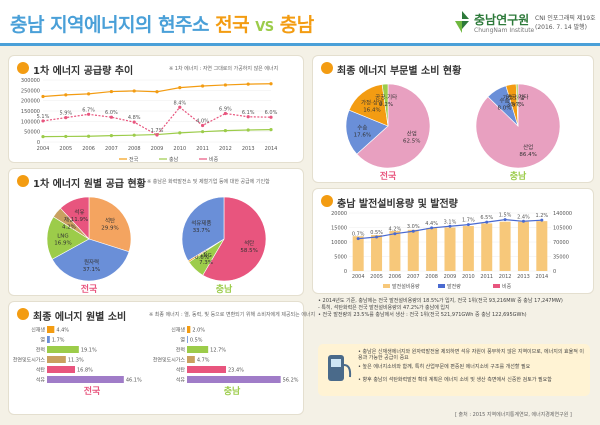 The image size is (600, 425). Describe the element at coordinates (65, 114) in the screenshot. I see `data-label: 5.9%` at that location.